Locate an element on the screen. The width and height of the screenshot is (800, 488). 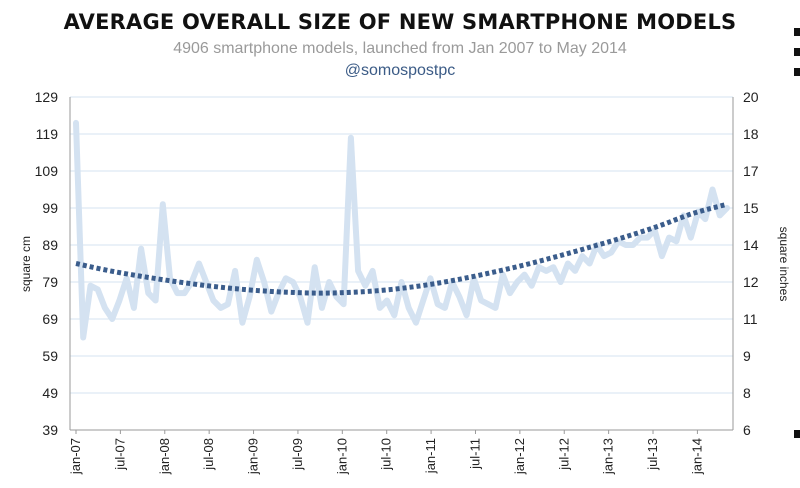
y2-tick-label: 6 is located at coordinates (747, 430).